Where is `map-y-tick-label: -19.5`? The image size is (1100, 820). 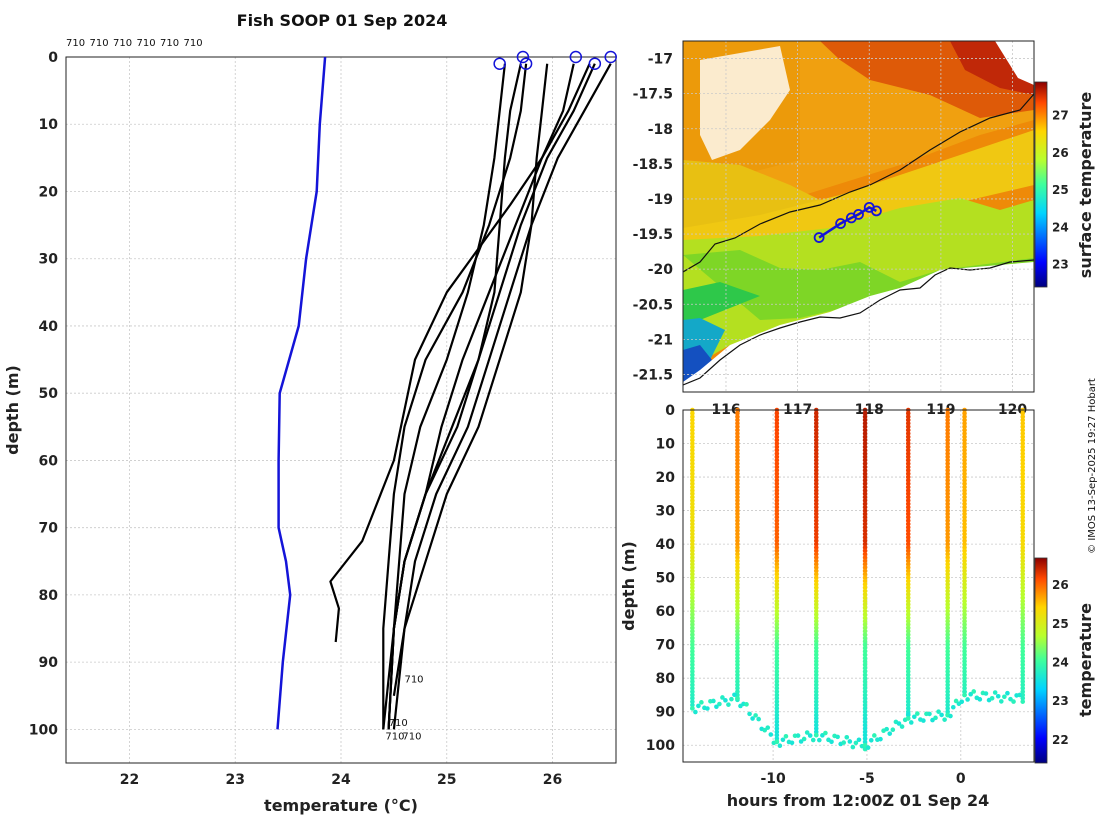 map-y-tick-label: -19.5 is located at coordinates (653, 235).